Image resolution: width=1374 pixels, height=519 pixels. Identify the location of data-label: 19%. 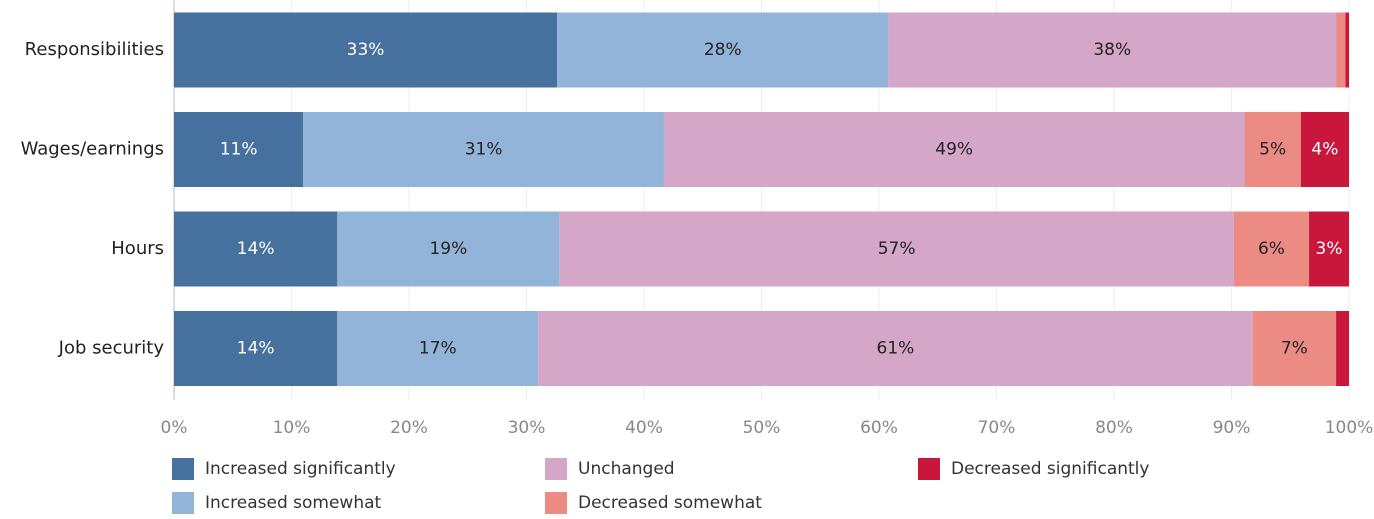
(448, 249).